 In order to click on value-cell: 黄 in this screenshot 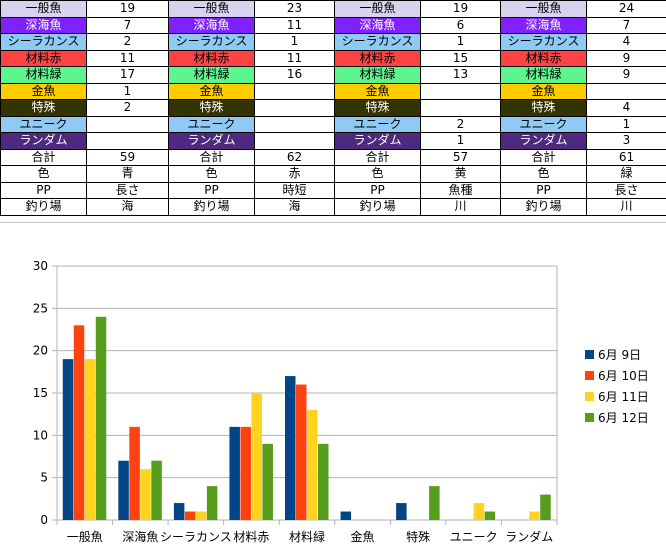, I will do `click(461, 174)`.